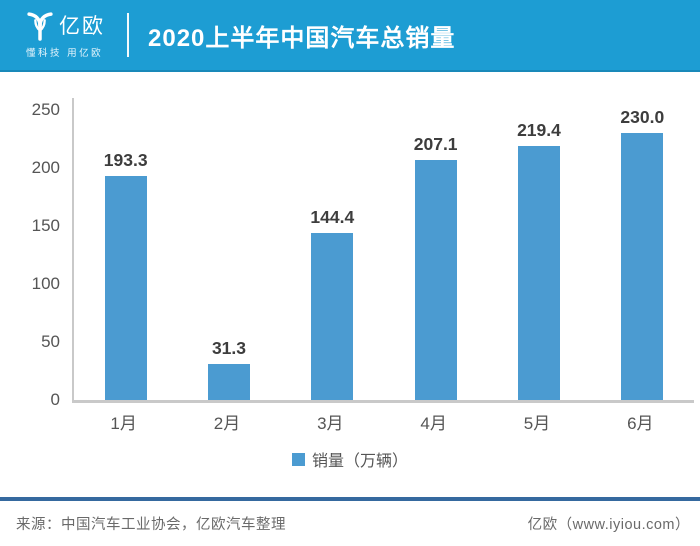 This screenshot has width=700, height=546. What do you see at coordinates (350, 499) in the screenshot?
I see `footer-divider-line` at bounding box center [350, 499].